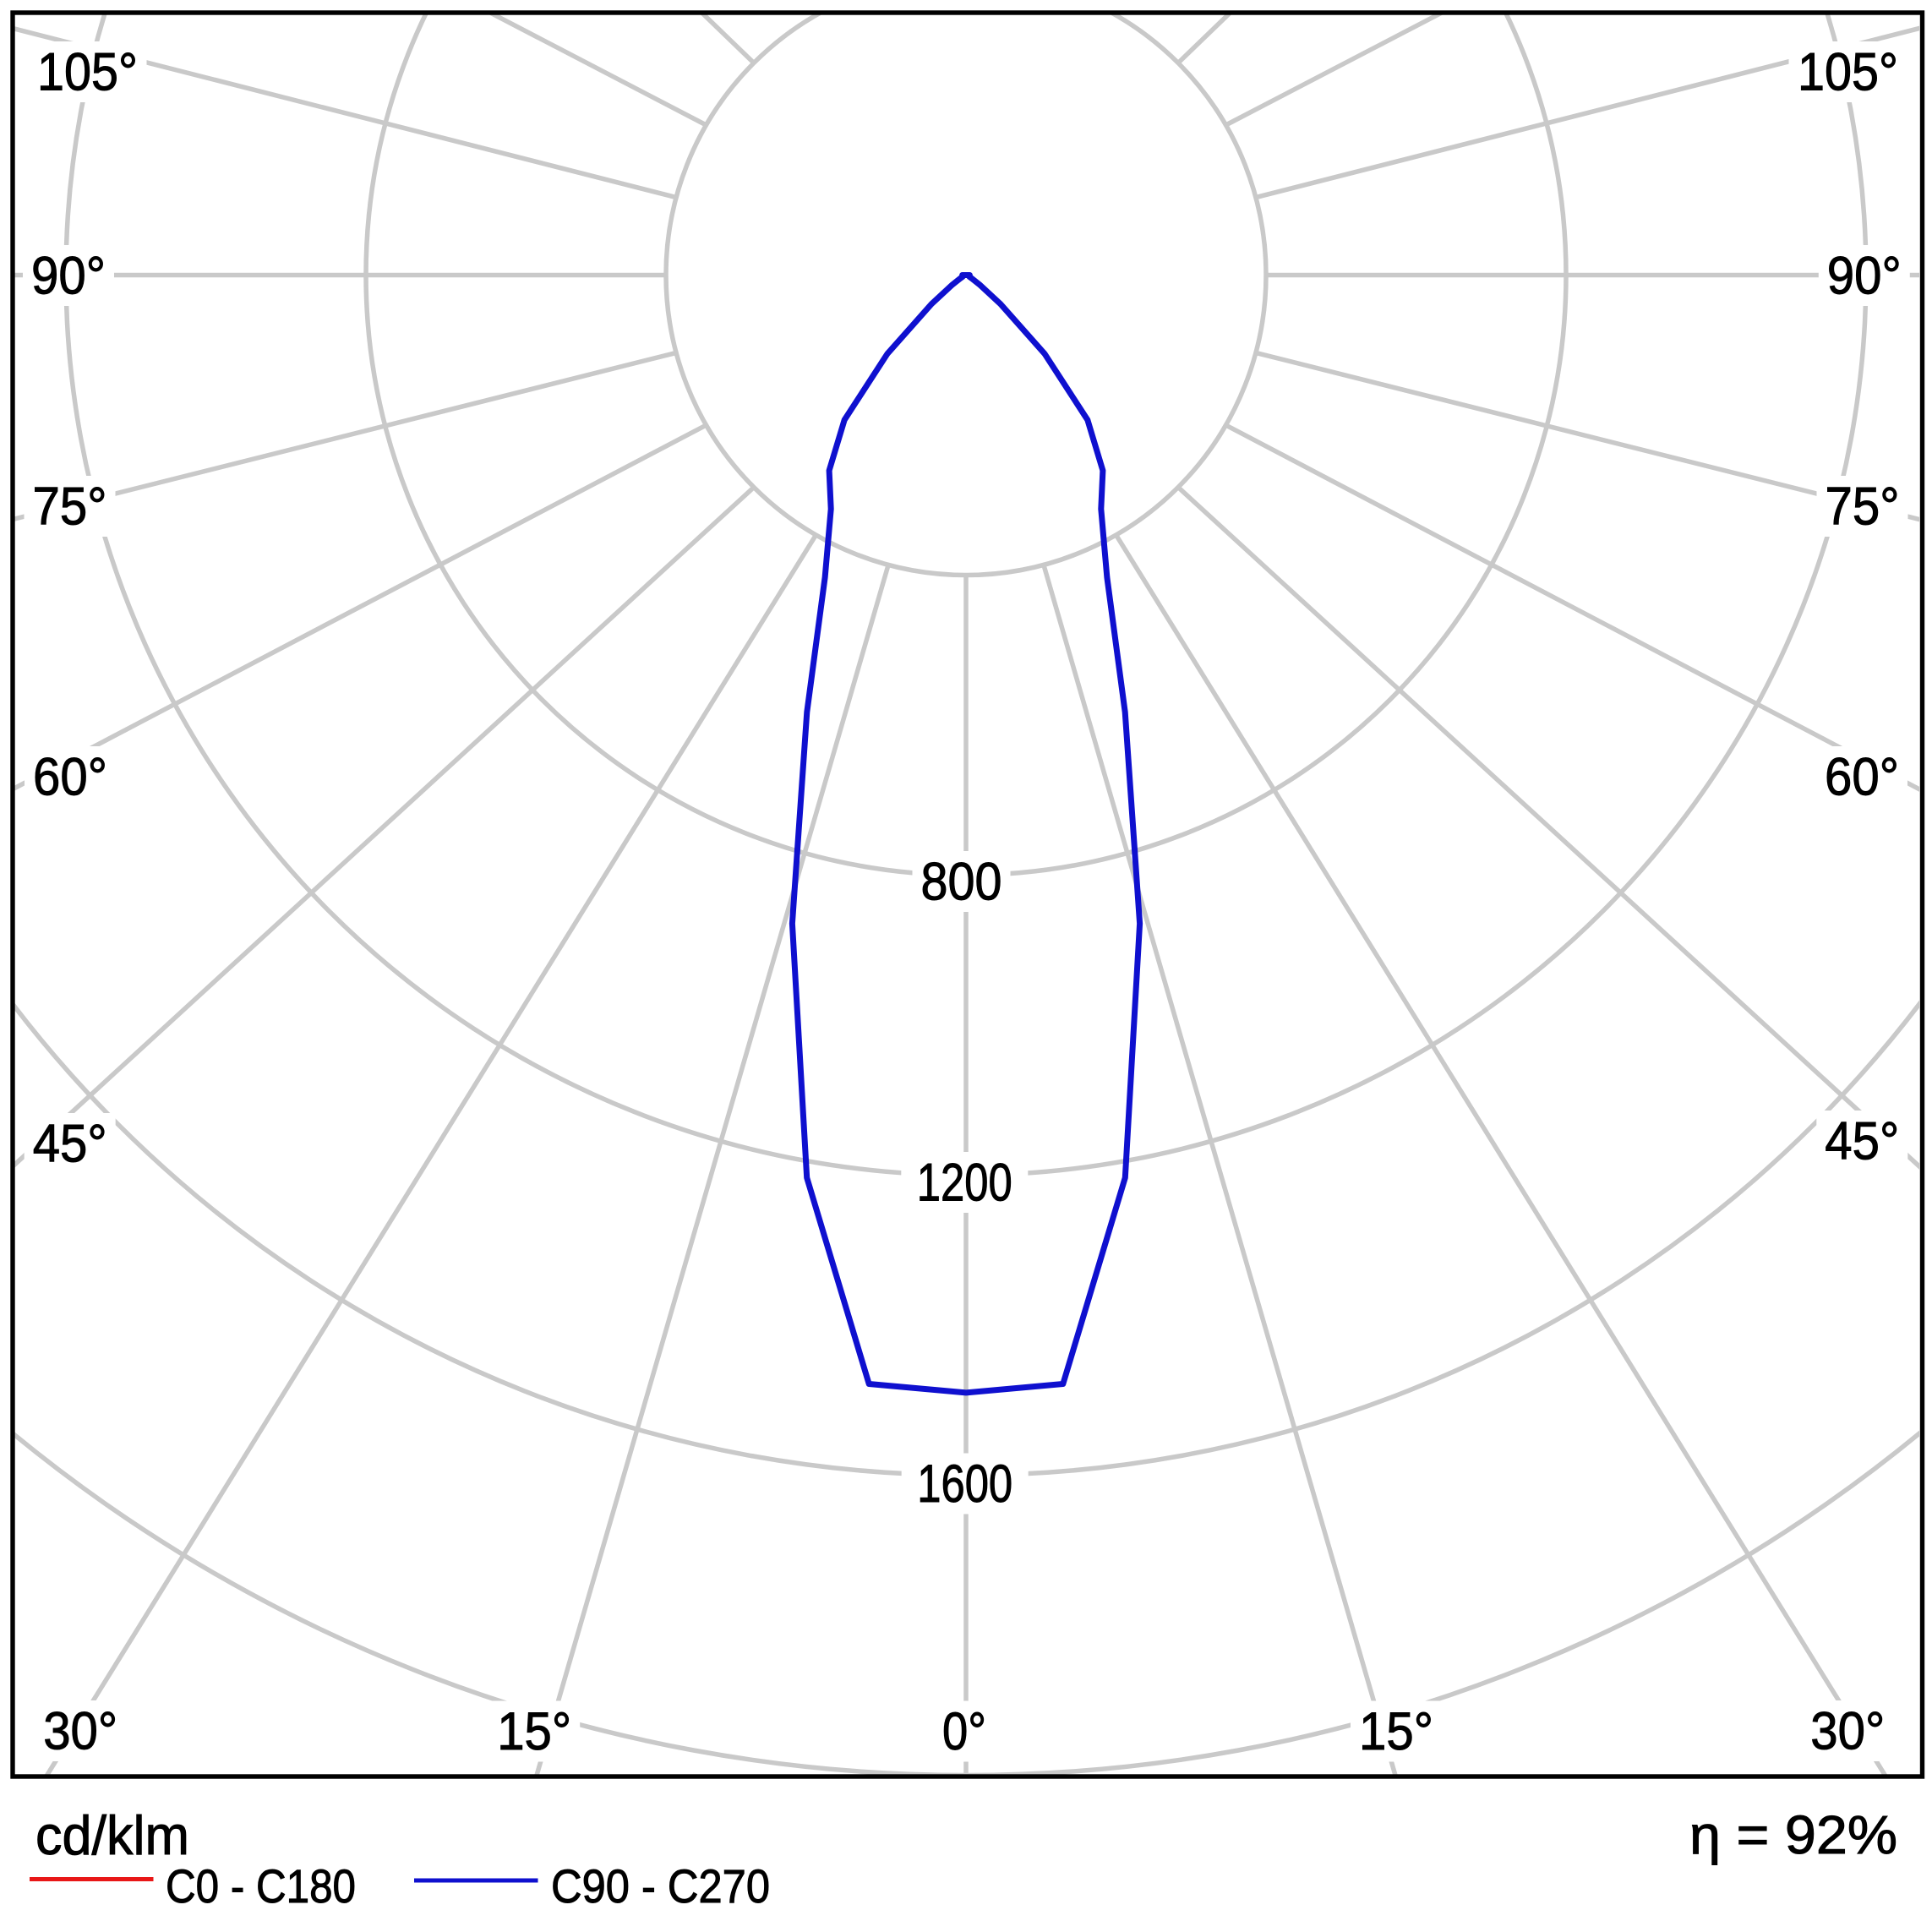 This screenshot has height=1932, width=1932. I want to click on svg-text: 1600, so click(964, 1484).